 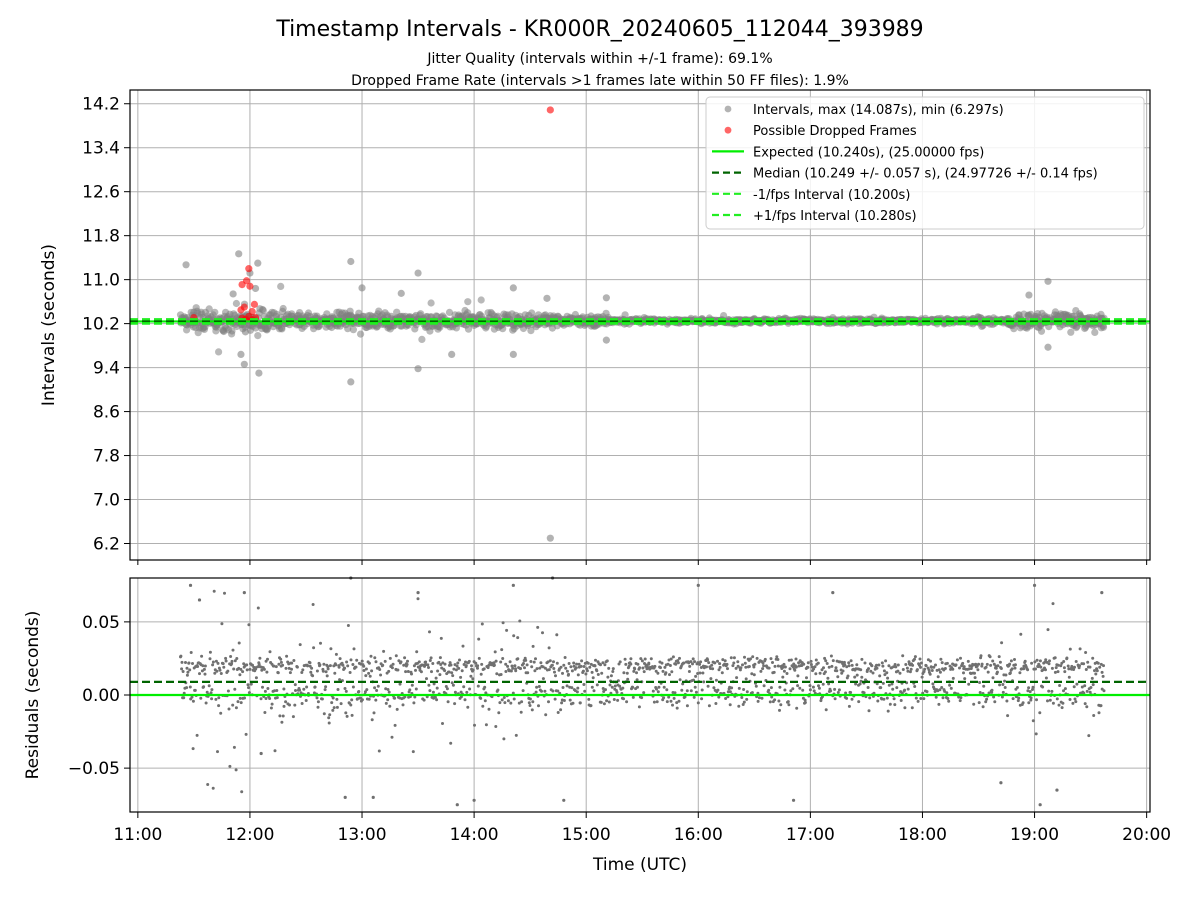 What do you see at coordinates (101, 281) in the screenshot?
I see `intervals-y-tick-label: 11.0` at bounding box center [101, 281].